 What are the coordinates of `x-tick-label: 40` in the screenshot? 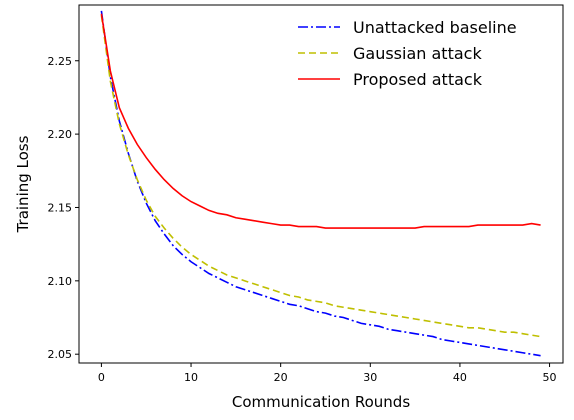 It's located at (460, 377).